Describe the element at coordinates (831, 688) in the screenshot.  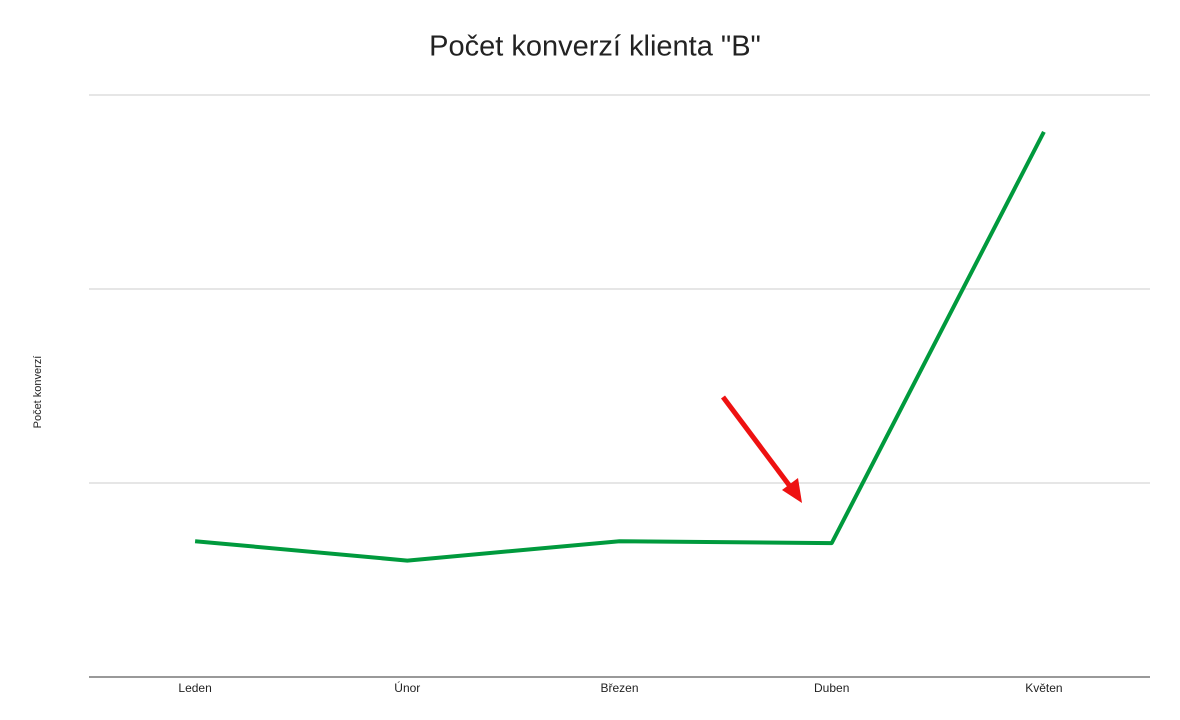
I see `x-tick-label: Duben` at that location.